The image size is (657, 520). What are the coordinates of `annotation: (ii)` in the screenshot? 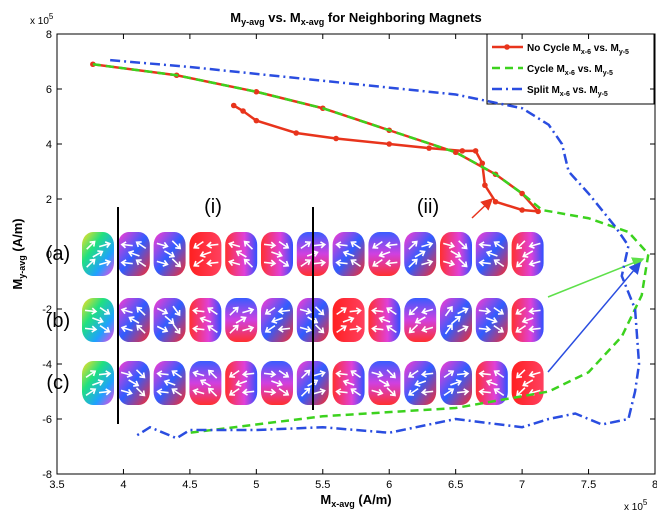 It's located at (428, 207).